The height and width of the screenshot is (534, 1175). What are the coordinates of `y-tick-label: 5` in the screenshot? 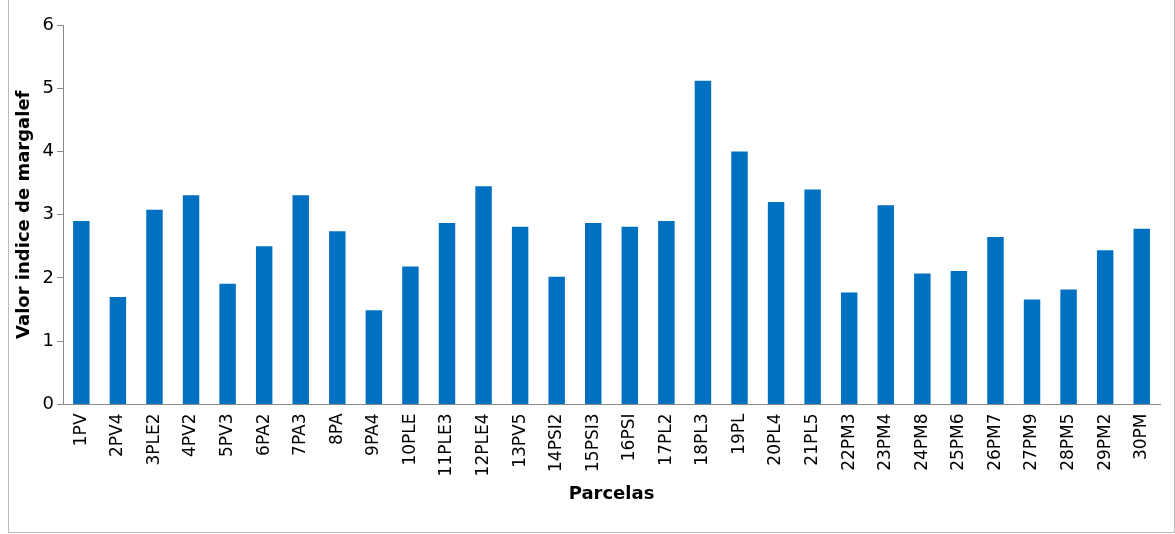 It's located at (48, 86).